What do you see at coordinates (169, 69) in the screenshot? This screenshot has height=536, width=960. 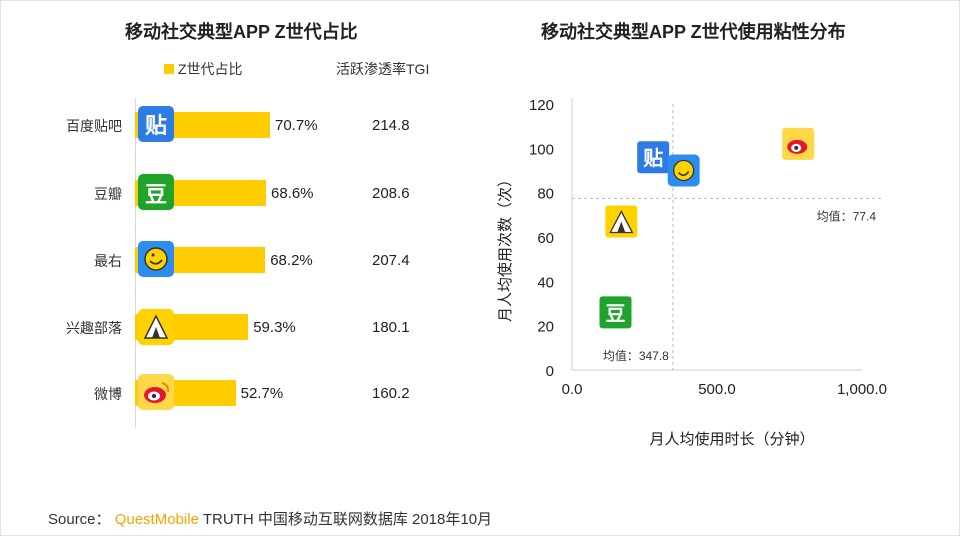 I see `legend-swatch-z-share` at bounding box center [169, 69].